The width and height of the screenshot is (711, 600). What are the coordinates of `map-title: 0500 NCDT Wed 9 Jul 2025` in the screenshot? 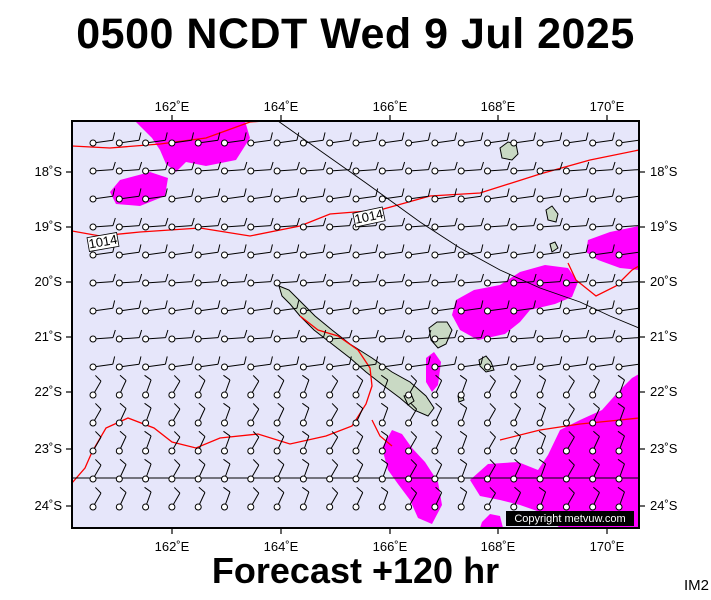 It's located at (355, 34).